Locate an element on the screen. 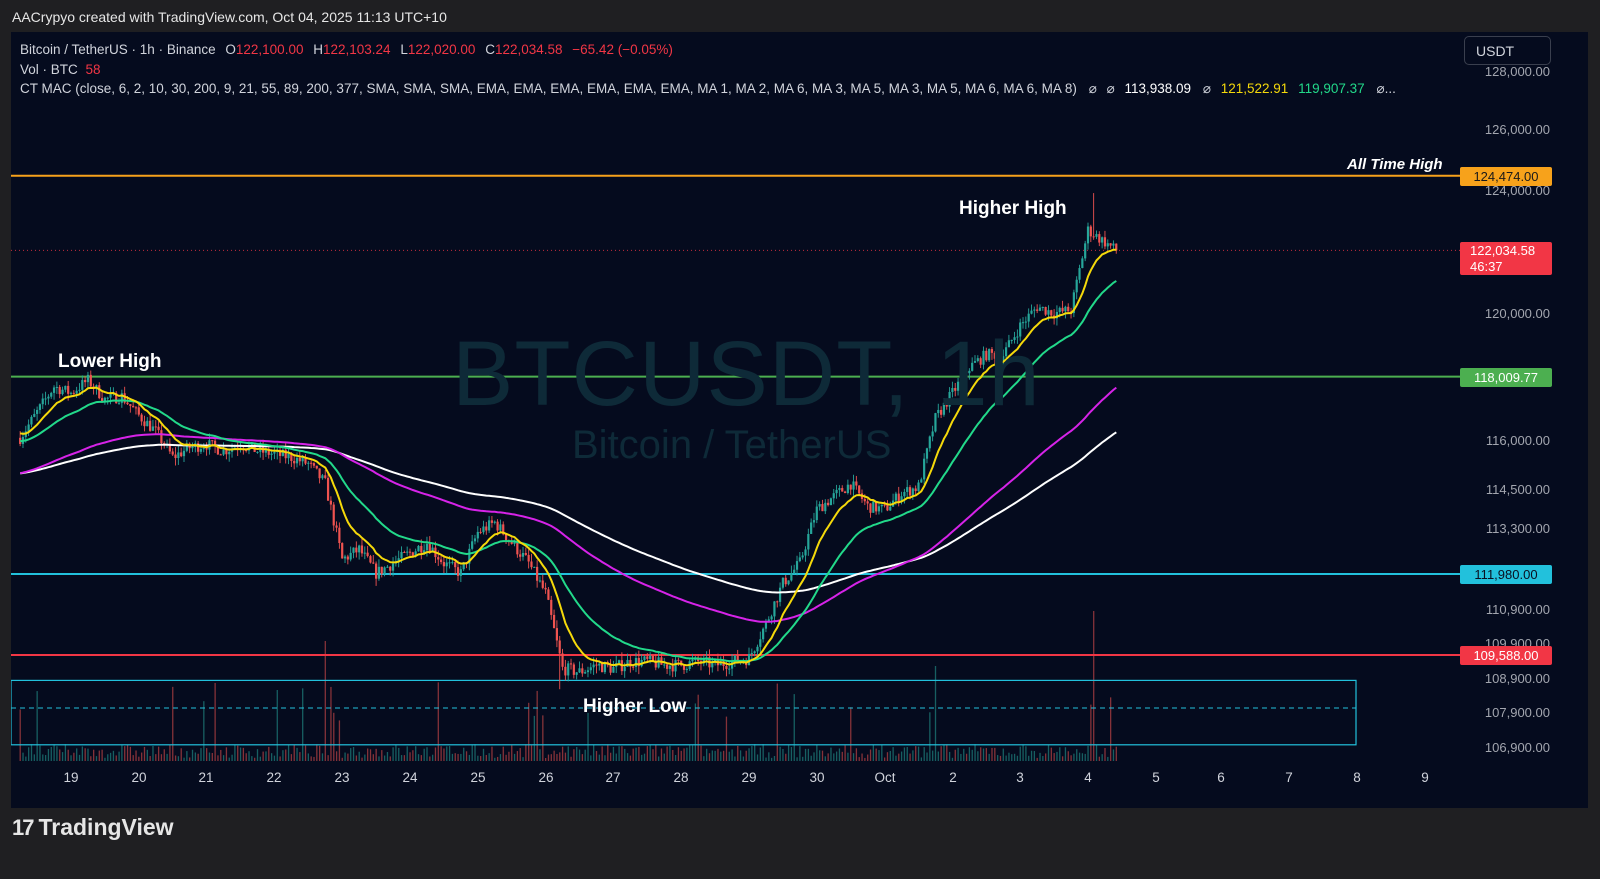 The width and height of the screenshot is (1600, 879). low-label: L is located at coordinates (404, 49).